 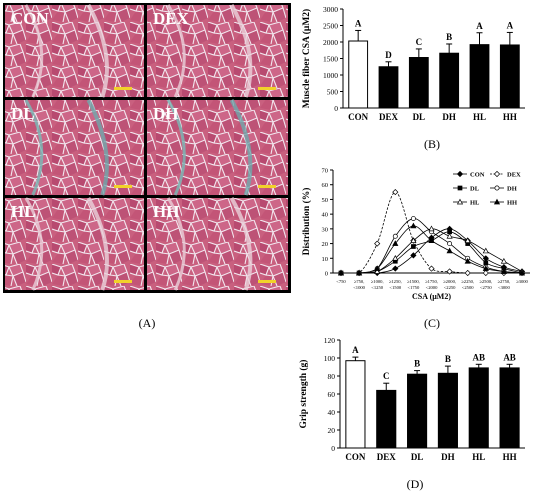 I want to click on x-tick-label: ≥1000,, so click(x=377, y=282).